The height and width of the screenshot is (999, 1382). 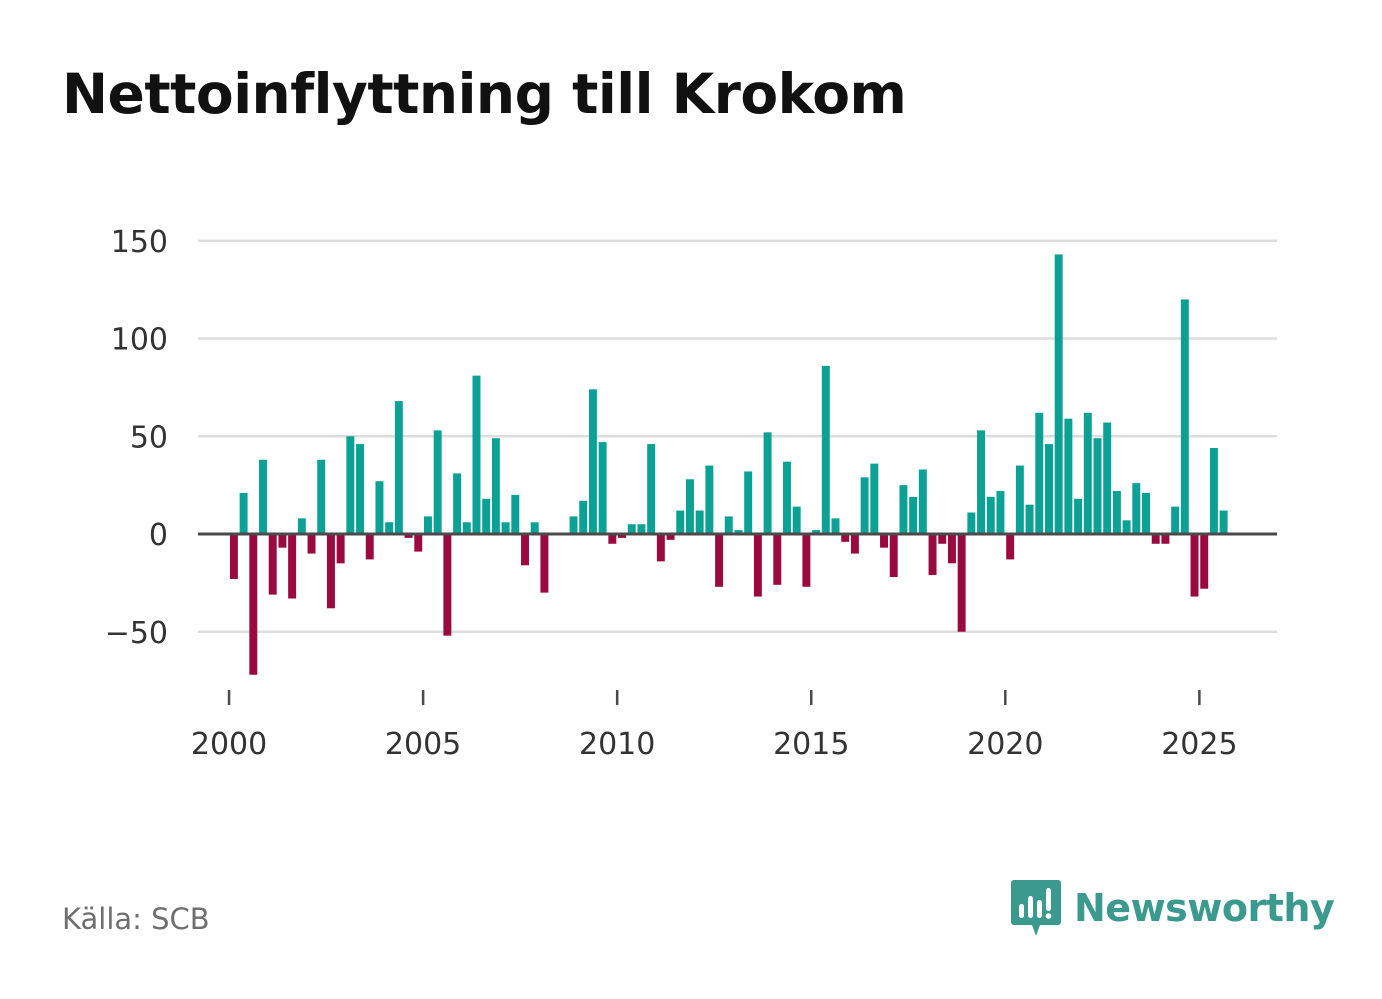 What do you see at coordinates (484, 94) in the screenshot?
I see `chart-title: Nettoinflyttning till Krokom` at bounding box center [484, 94].